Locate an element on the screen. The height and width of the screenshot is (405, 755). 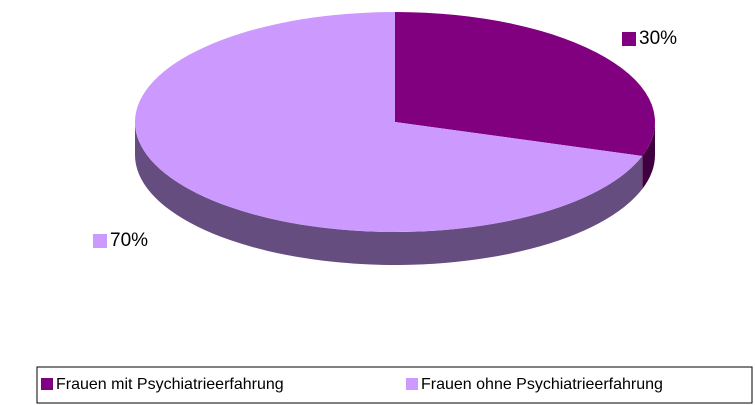
legend-label: Frauen mit Psychiatrieerfahrung is located at coordinates (170, 384).